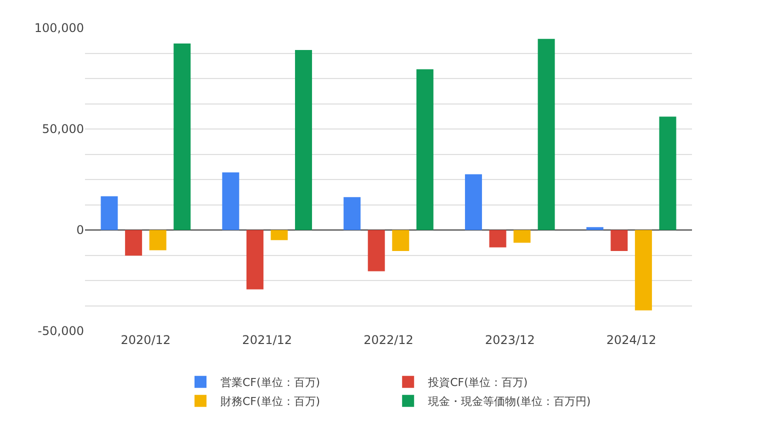  I want to click on x-tick-label: 2023/12, so click(509, 340).